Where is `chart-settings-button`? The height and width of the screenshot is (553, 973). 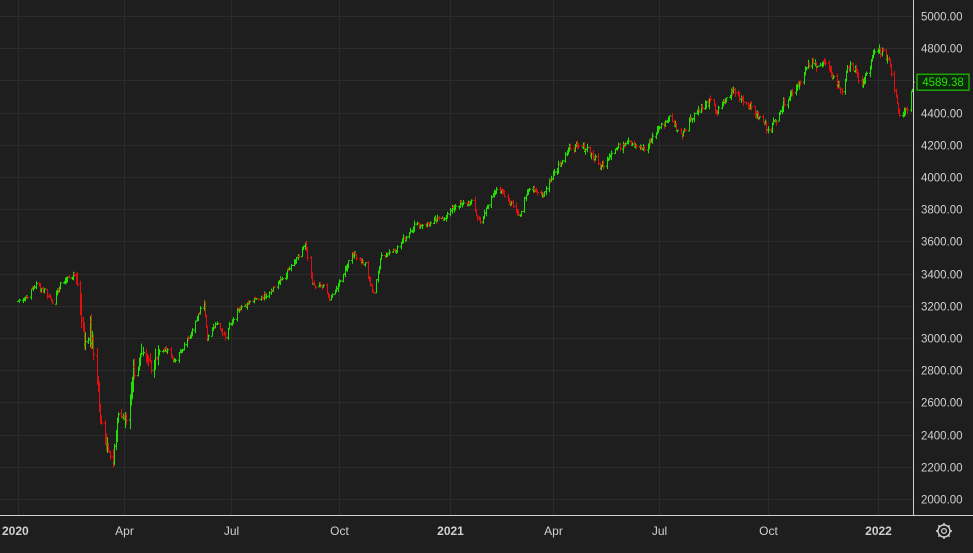 chart-settings-button is located at coordinates (944, 531).